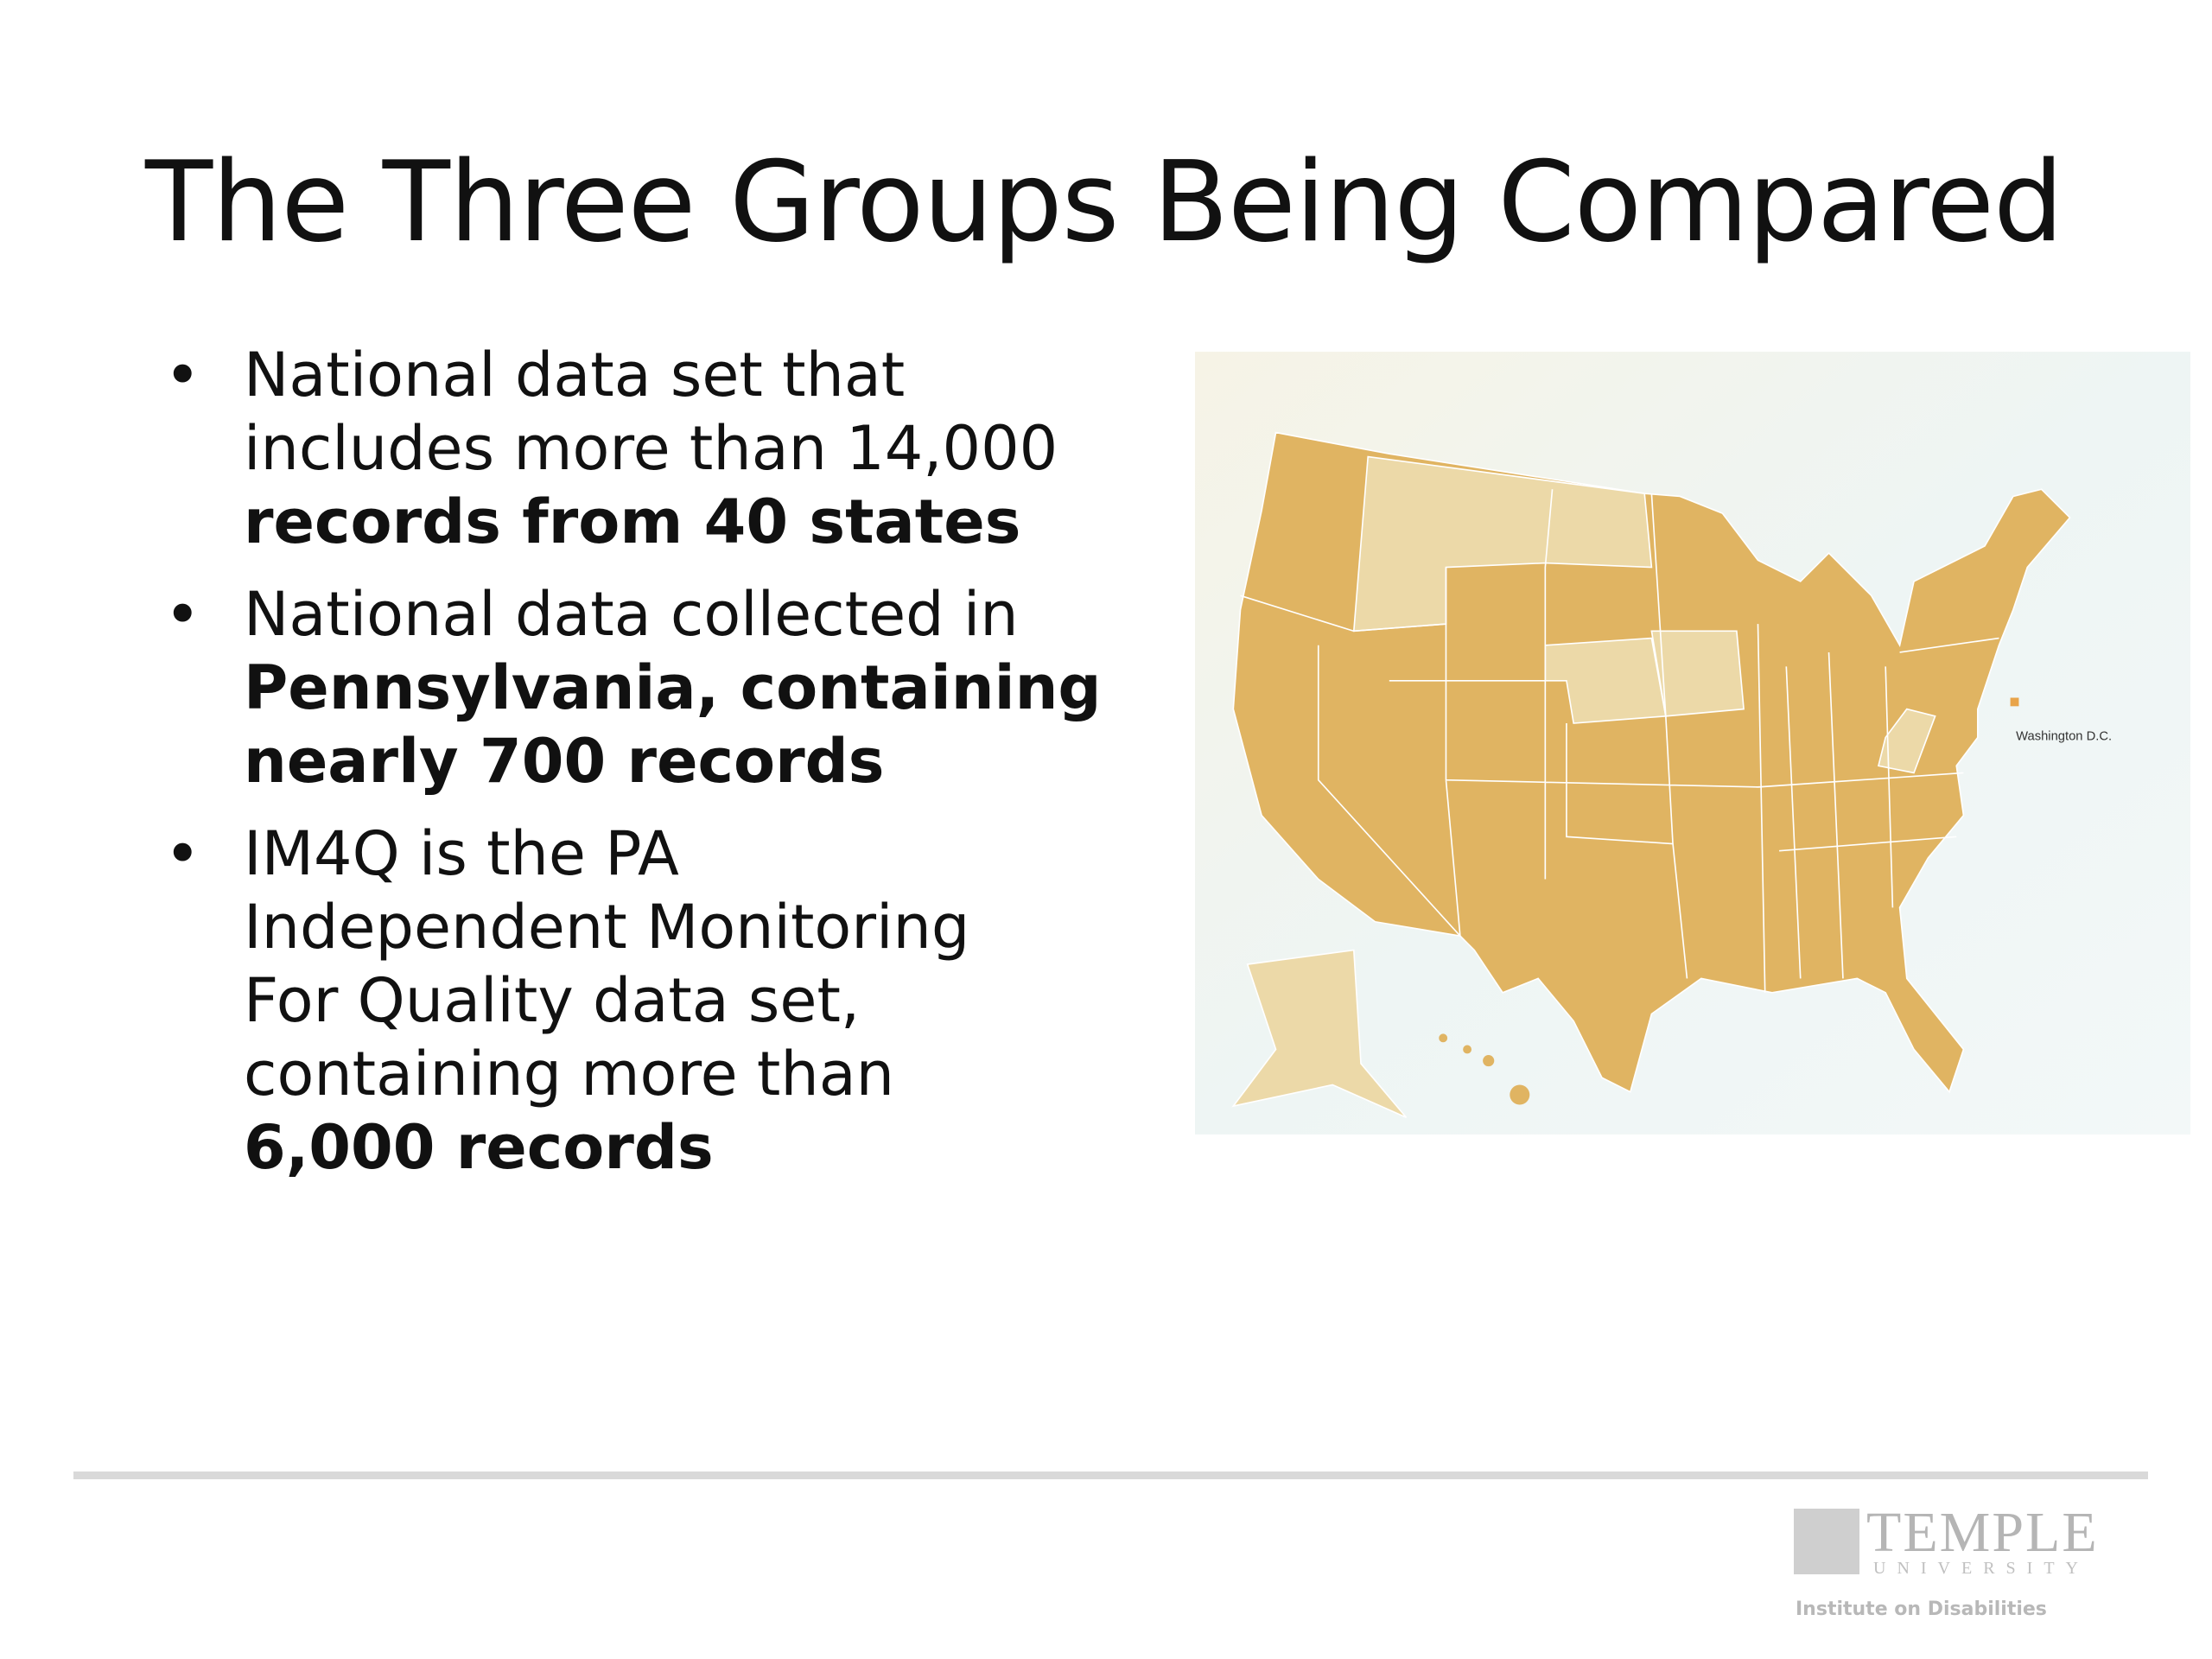 The height and width of the screenshot is (1659, 2212). I want to click on separator, so click(1110, 1475).